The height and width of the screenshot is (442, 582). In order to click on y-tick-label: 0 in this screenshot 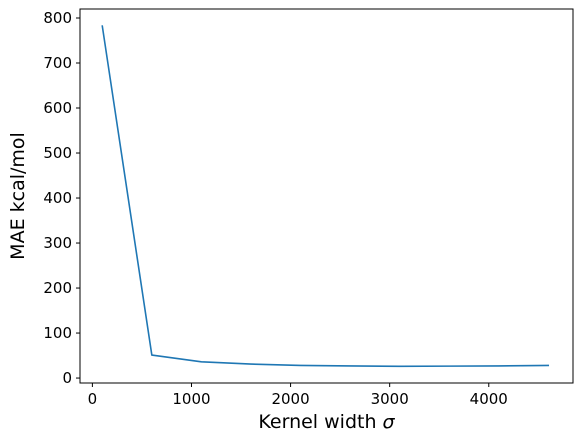, I will do `click(67, 378)`.